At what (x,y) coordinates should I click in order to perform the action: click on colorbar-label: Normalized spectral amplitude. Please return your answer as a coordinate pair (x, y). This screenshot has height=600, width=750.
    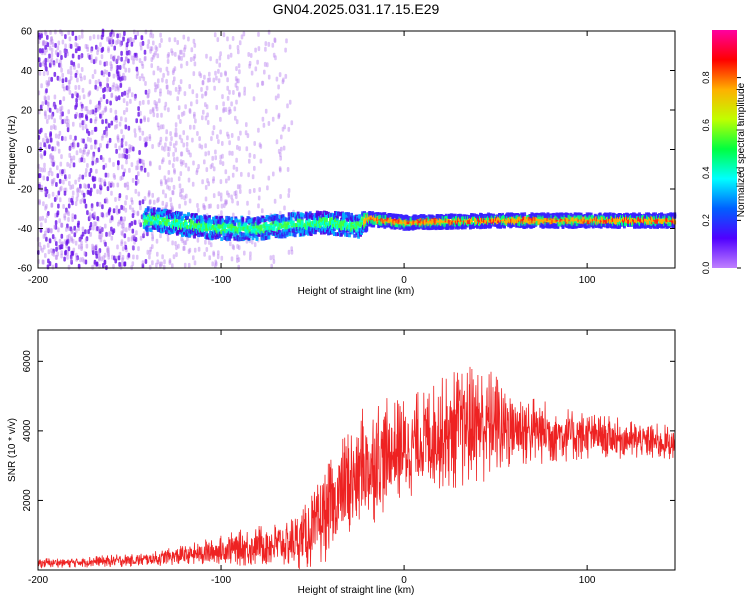
    Looking at the image, I should click on (741, 149).